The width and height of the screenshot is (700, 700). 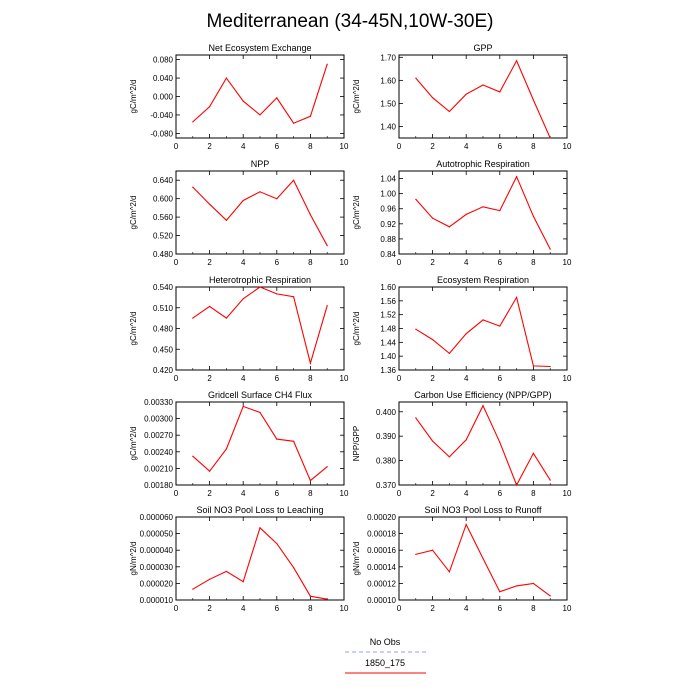 I want to click on y-tick-label: 1.36, so click(x=388, y=370).